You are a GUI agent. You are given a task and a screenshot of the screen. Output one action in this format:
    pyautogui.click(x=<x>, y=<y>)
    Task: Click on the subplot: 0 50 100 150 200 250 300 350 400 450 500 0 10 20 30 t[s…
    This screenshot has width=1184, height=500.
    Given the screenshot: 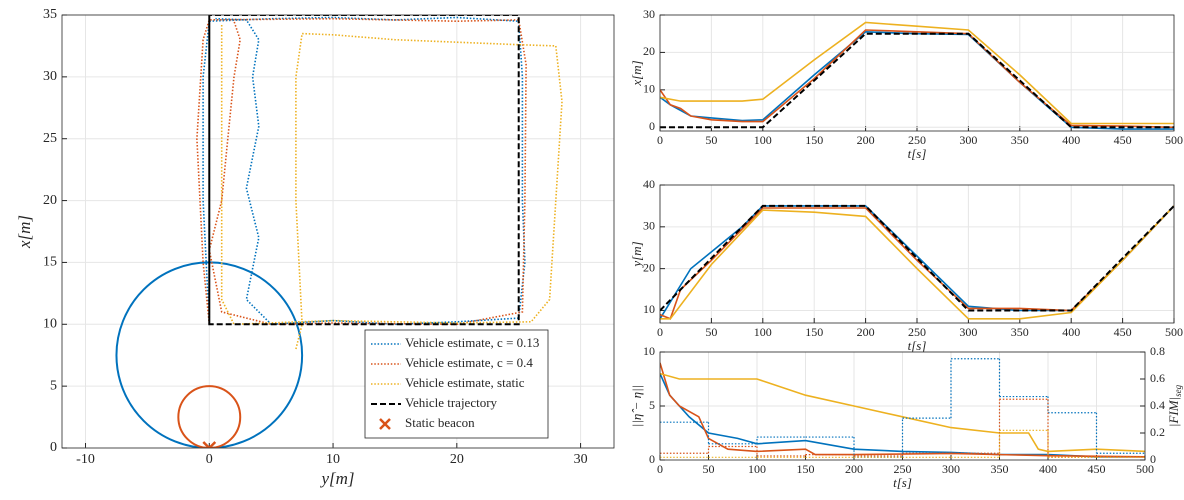 What is the action you would take?
    pyautogui.click(x=906, y=84)
    